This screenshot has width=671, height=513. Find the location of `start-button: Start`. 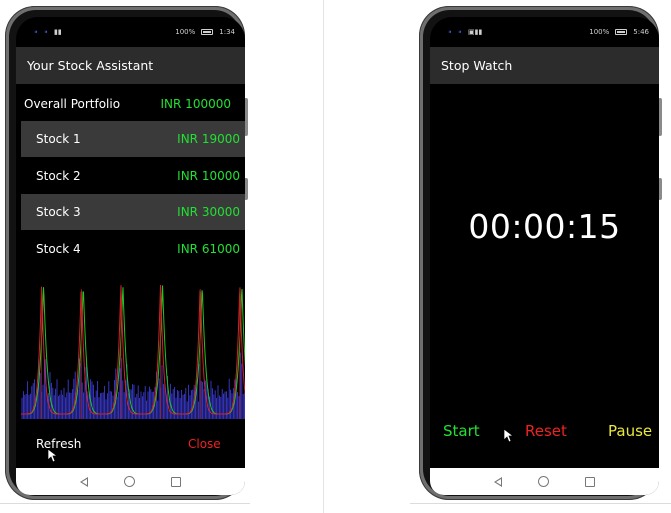

start-button: Start is located at coordinates (461, 431).